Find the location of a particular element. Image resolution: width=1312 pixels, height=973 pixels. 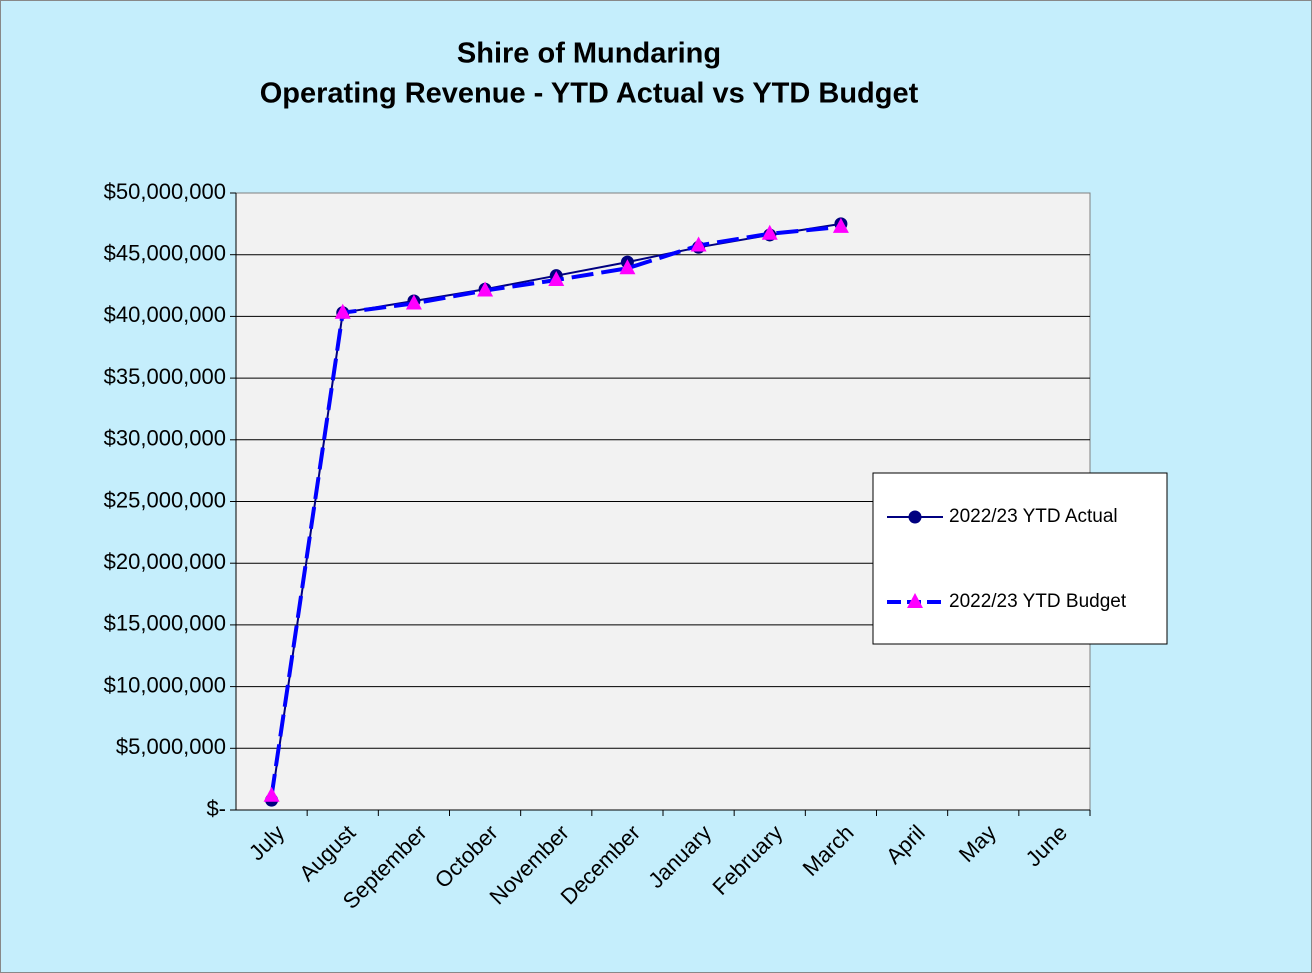

legend-label: 2022/23 YTD Actual is located at coordinates (1033, 516).